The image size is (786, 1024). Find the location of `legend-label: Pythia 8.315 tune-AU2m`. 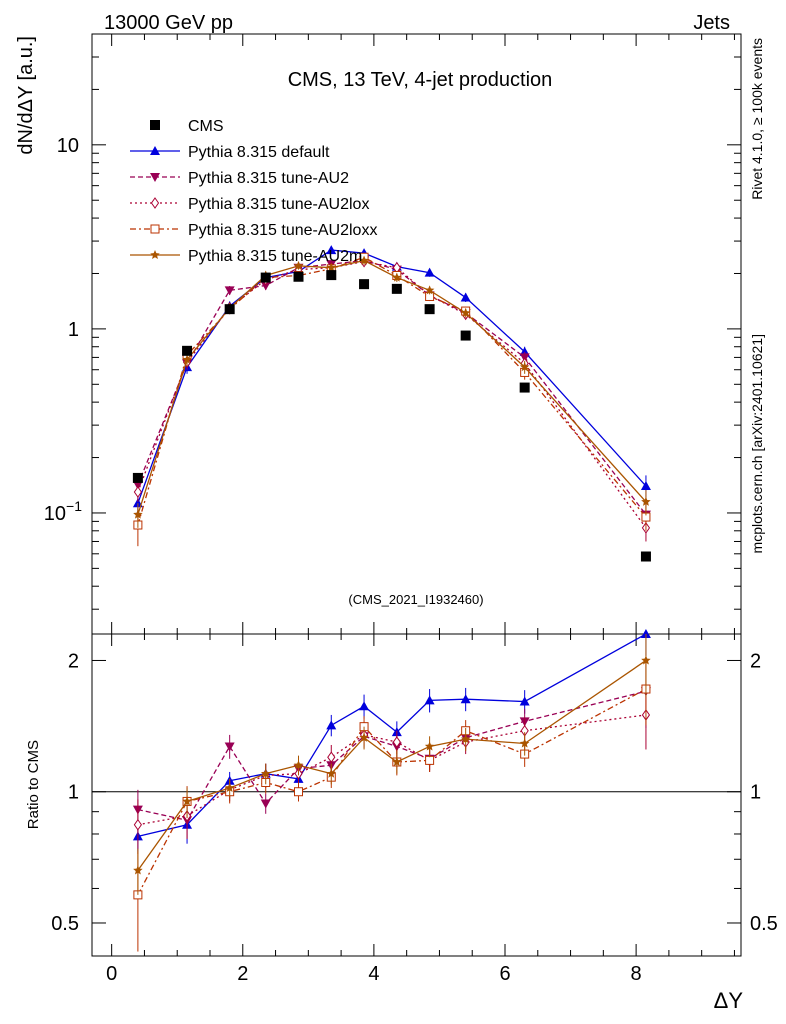

legend-label: Pythia 8.315 tune-AU2m is located at coordinates (275, 256).